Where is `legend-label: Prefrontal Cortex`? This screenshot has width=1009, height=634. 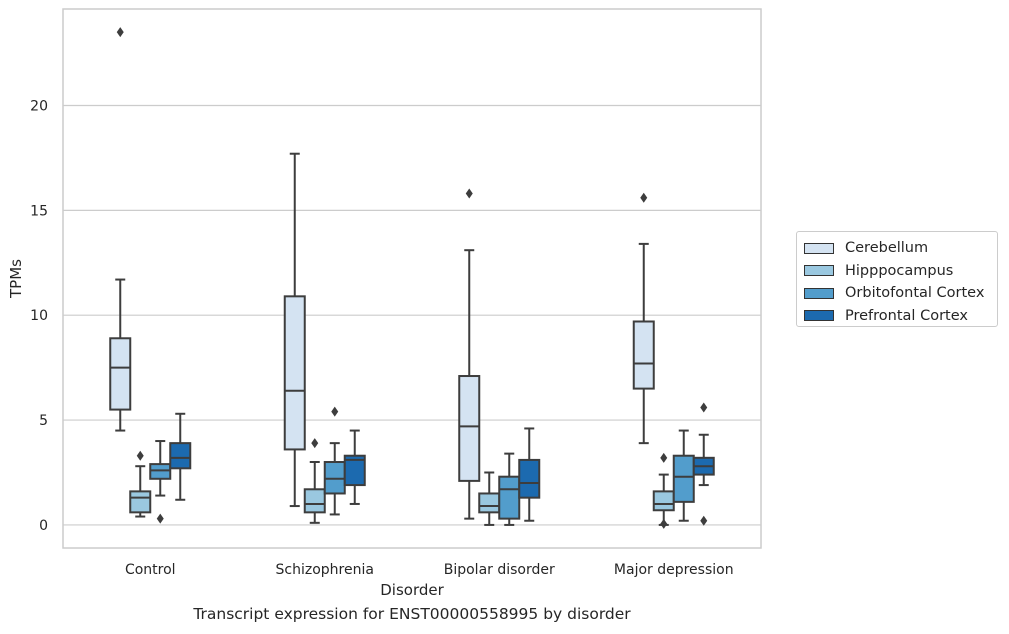
legend-label: Prefrontal Cortex is located at coordinates (906, 315).